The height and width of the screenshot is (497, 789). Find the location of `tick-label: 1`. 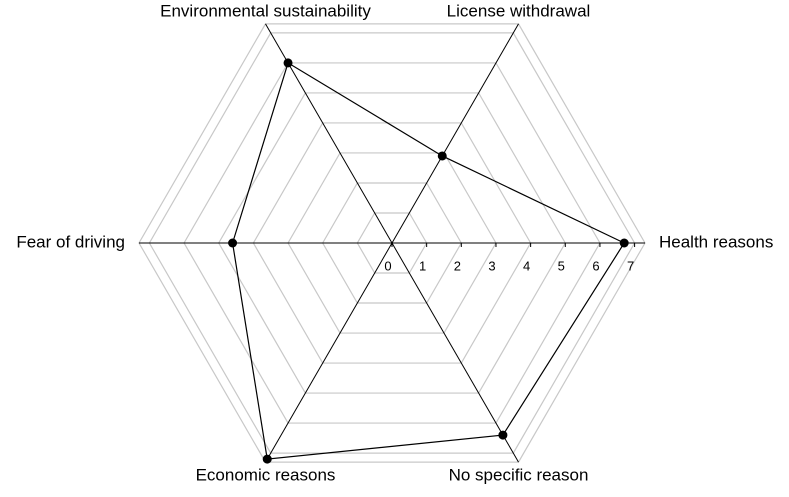

tick-label: 1 is located at coordinates (422, 265).